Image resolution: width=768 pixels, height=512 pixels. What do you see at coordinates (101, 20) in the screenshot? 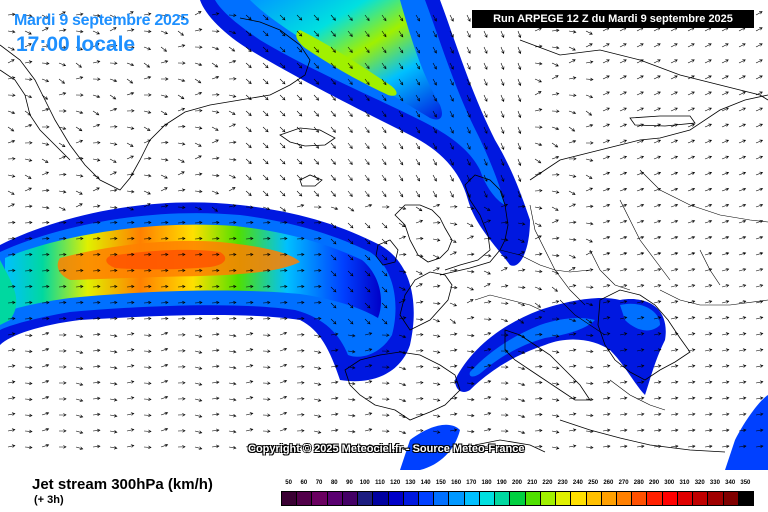
I see `forecast-date: Mardi 9 septembre 2025` at bounding box center [101, 20].